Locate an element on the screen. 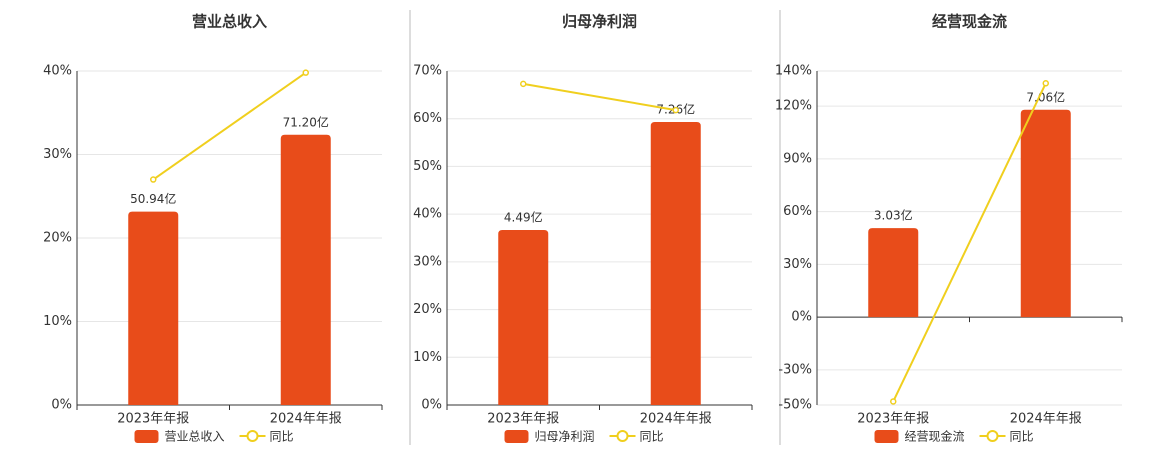 The image size is (1160, 454). data-label: 50.94亿 is located at coordinates (153, 198).